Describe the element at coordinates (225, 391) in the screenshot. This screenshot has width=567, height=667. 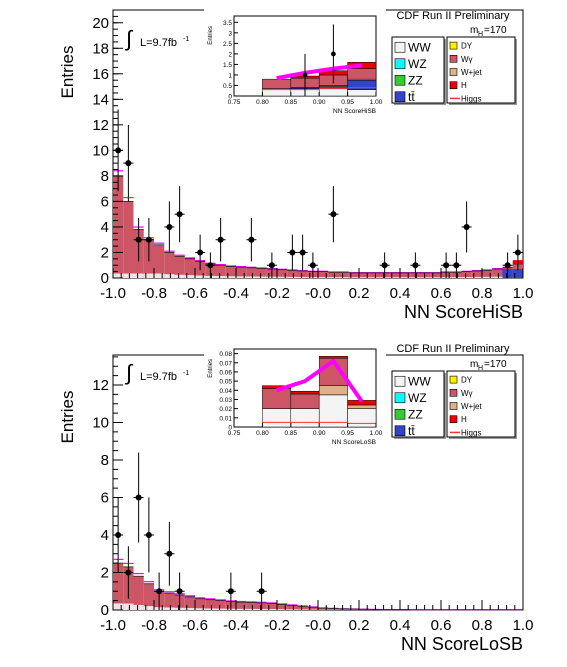
I see `inset-y-tick-label: 0.04` at that location.